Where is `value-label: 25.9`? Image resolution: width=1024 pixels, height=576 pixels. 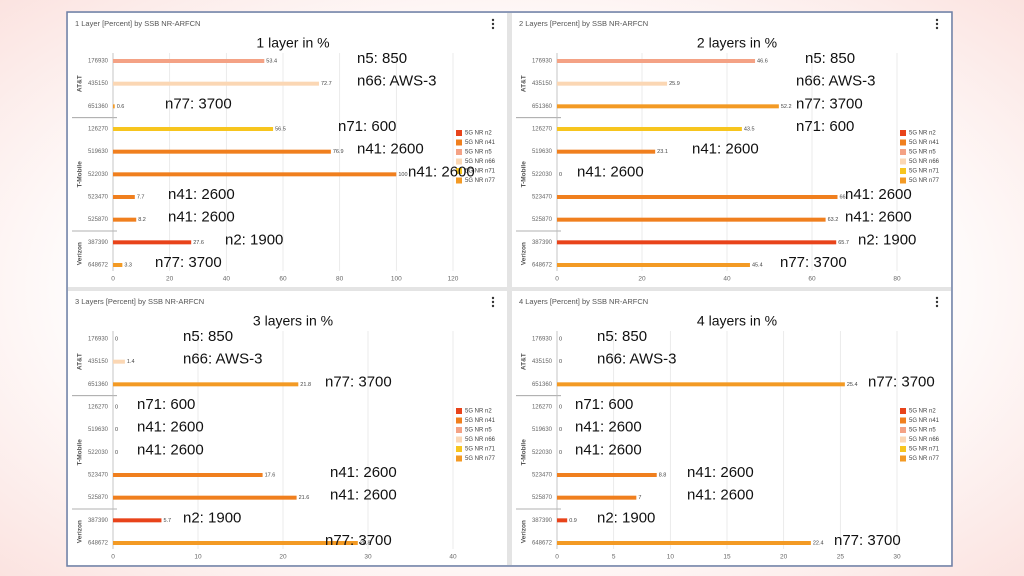
value-label: 25.9 is located at coordinates (674, 84).